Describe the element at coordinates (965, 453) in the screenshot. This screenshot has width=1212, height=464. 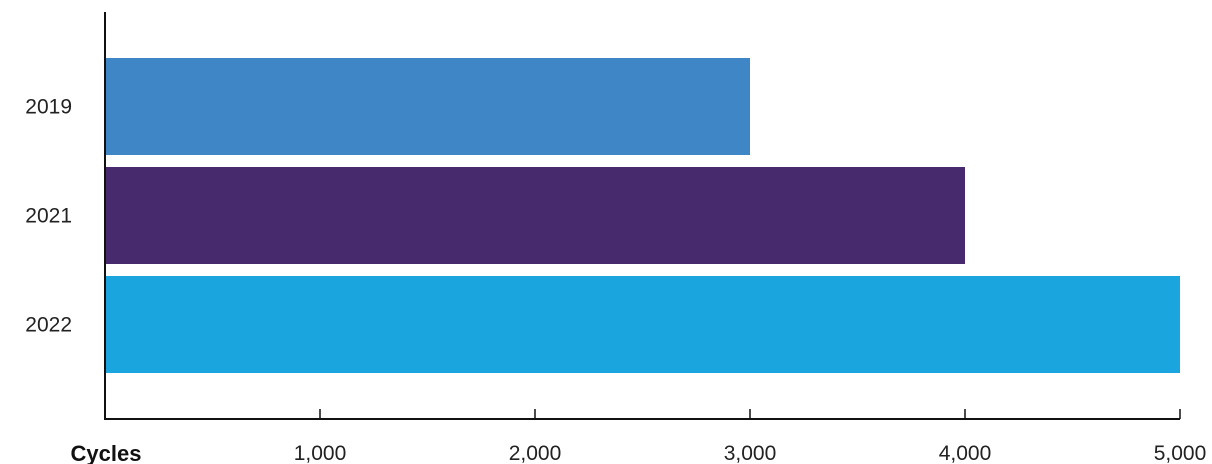
I see `x-tick-label-4000: 4,000` at that location.